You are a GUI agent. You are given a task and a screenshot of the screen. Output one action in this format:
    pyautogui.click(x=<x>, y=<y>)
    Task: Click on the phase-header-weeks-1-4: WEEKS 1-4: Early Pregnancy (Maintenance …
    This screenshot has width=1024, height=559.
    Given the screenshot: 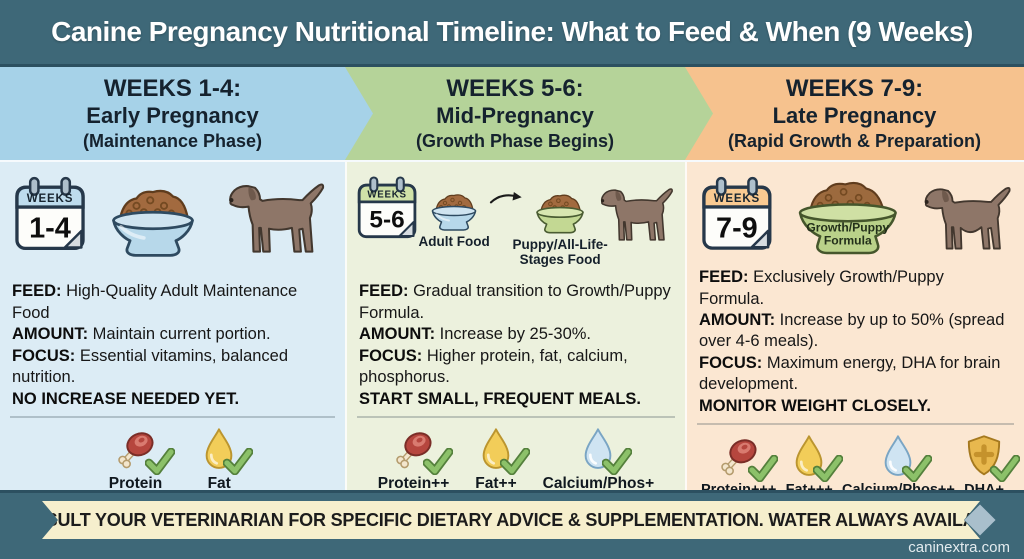 What is the action you would take?
    pyautogui.click(x=186, y=113)
    